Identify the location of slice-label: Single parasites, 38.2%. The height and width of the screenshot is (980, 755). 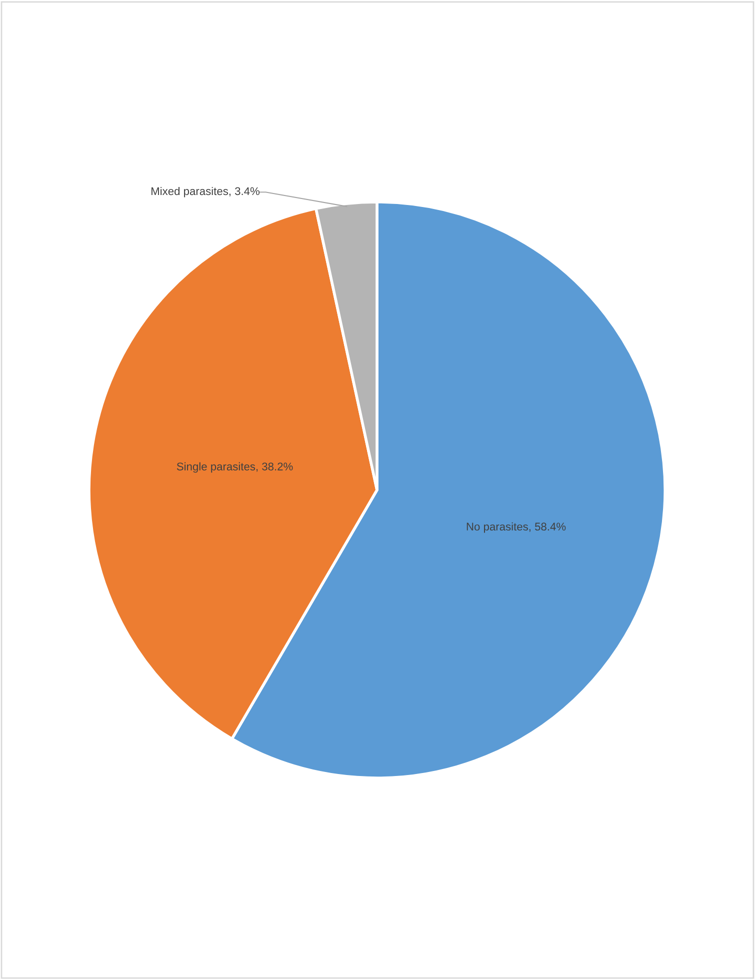
(234, 467).